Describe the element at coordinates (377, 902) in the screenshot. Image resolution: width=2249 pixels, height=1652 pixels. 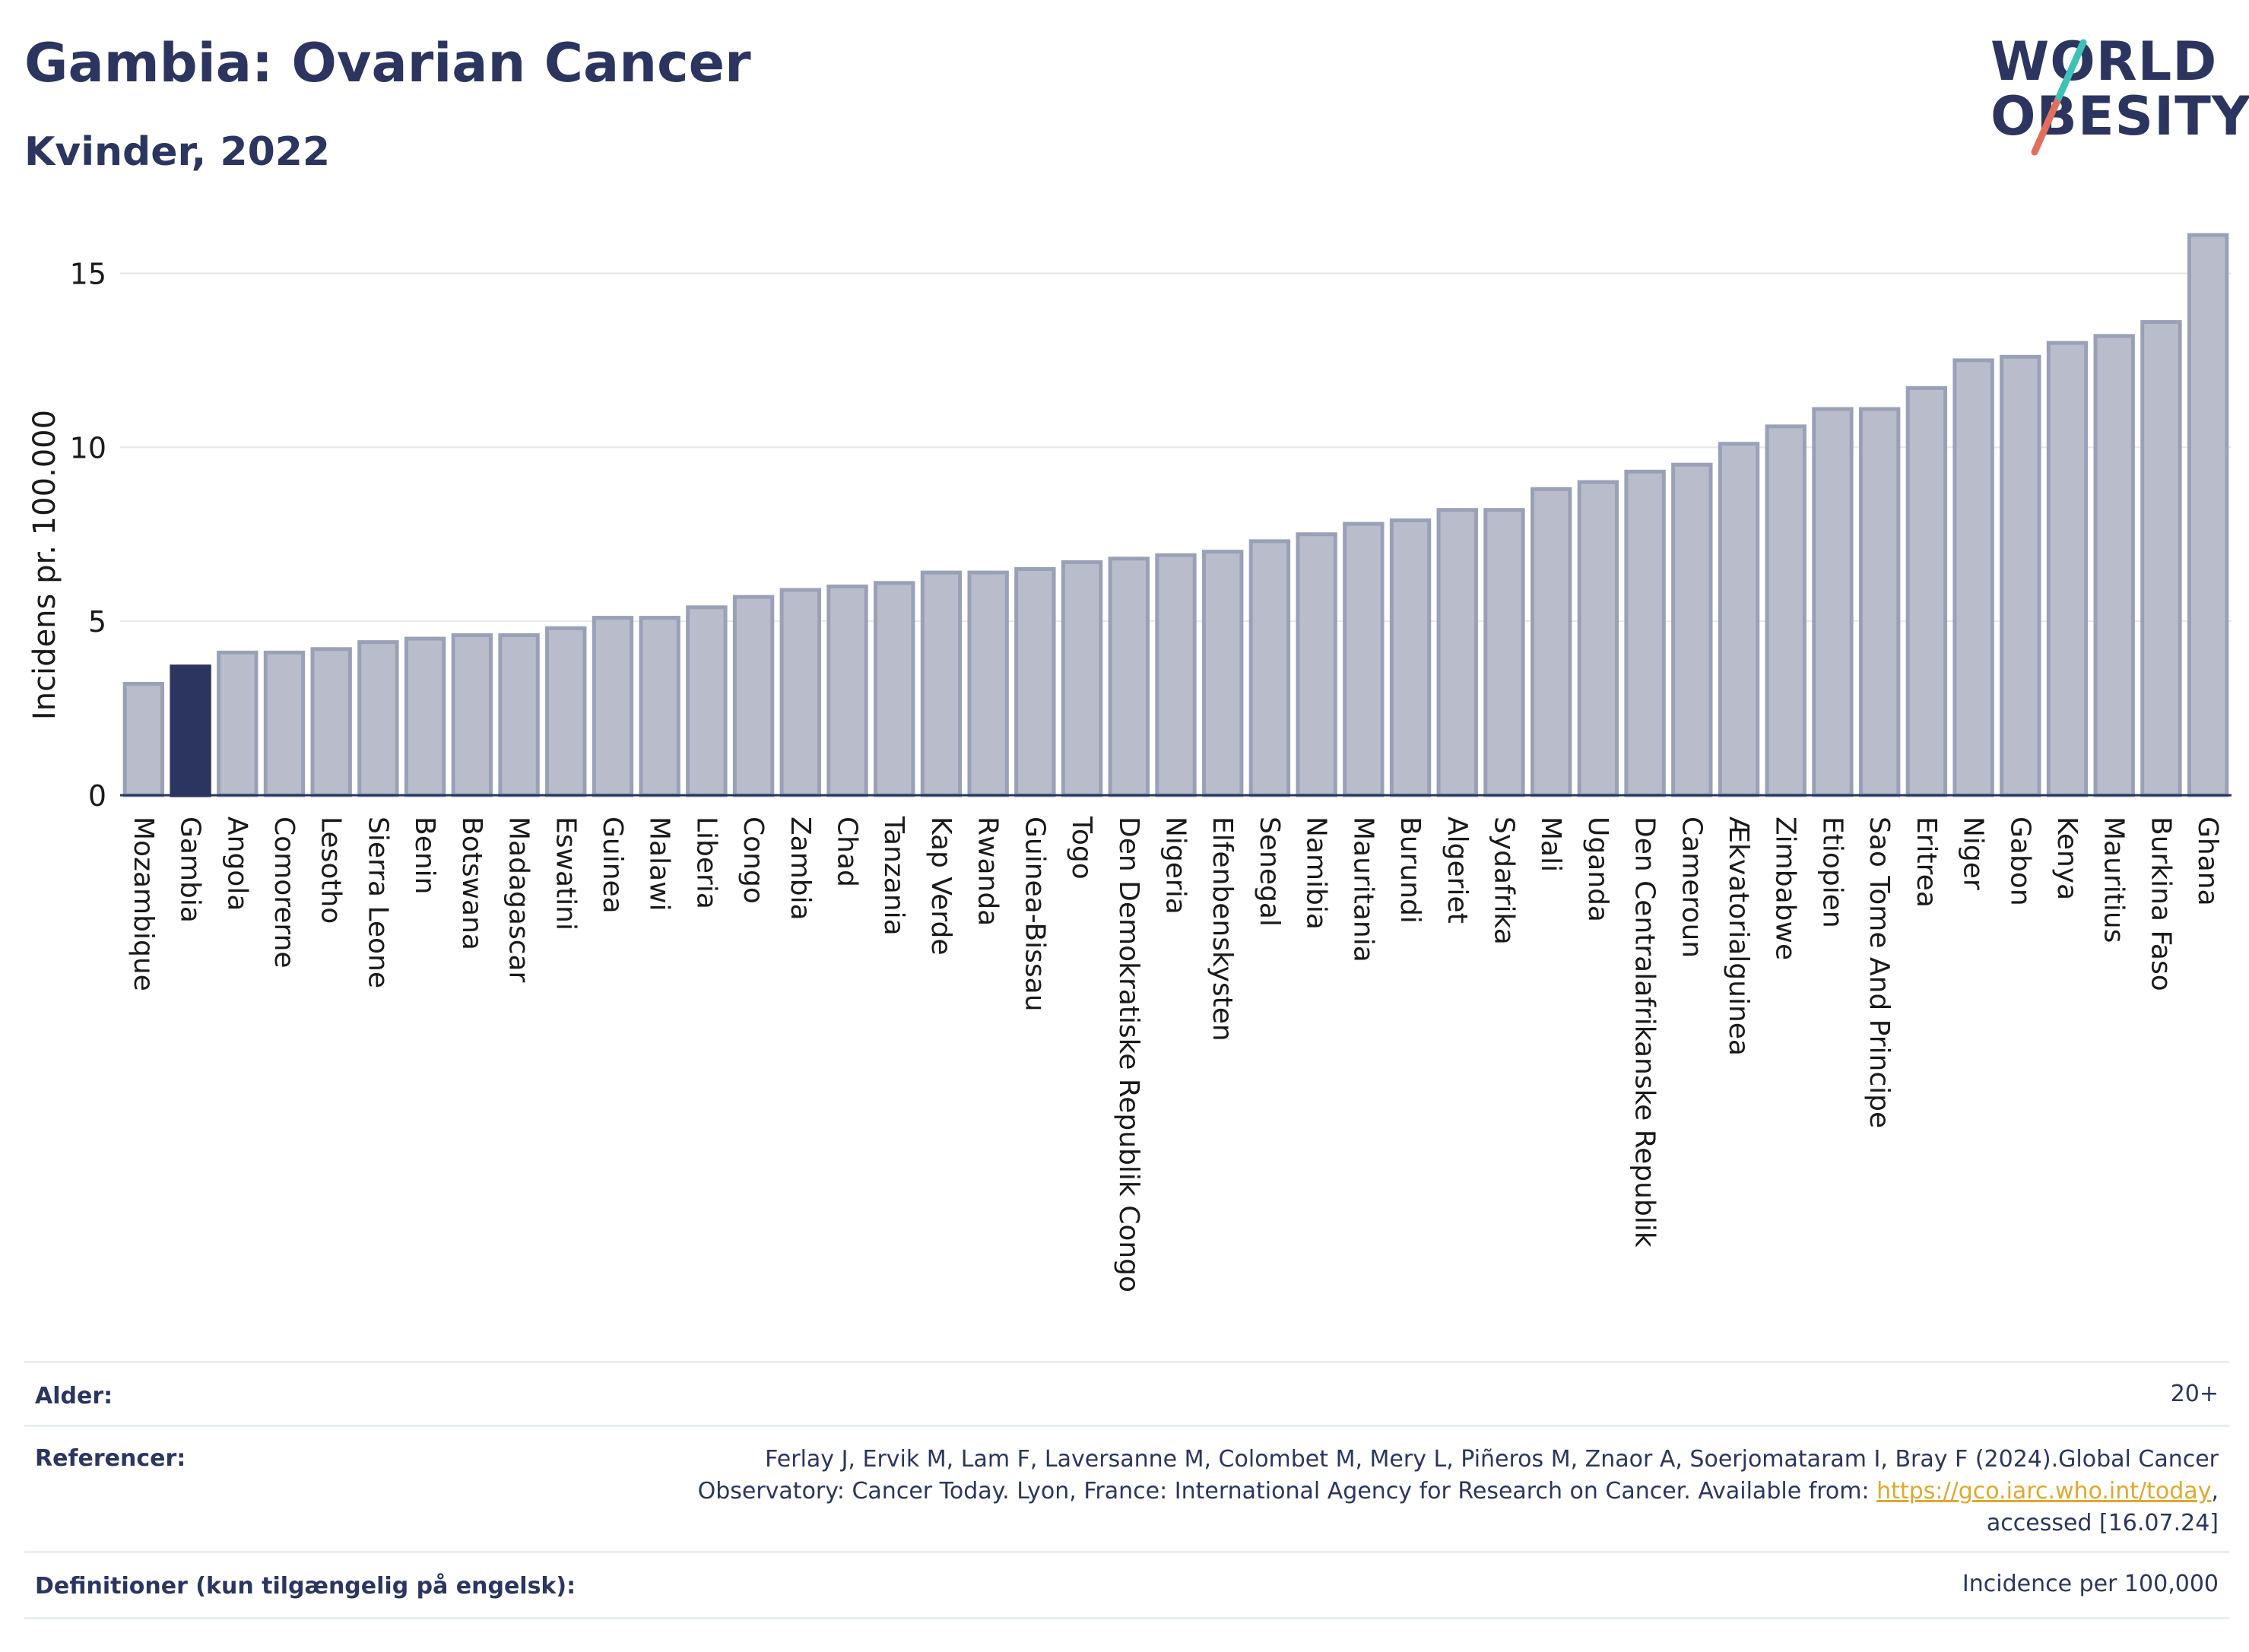
I see `x-tick-label: Sierra Leone` at that location.